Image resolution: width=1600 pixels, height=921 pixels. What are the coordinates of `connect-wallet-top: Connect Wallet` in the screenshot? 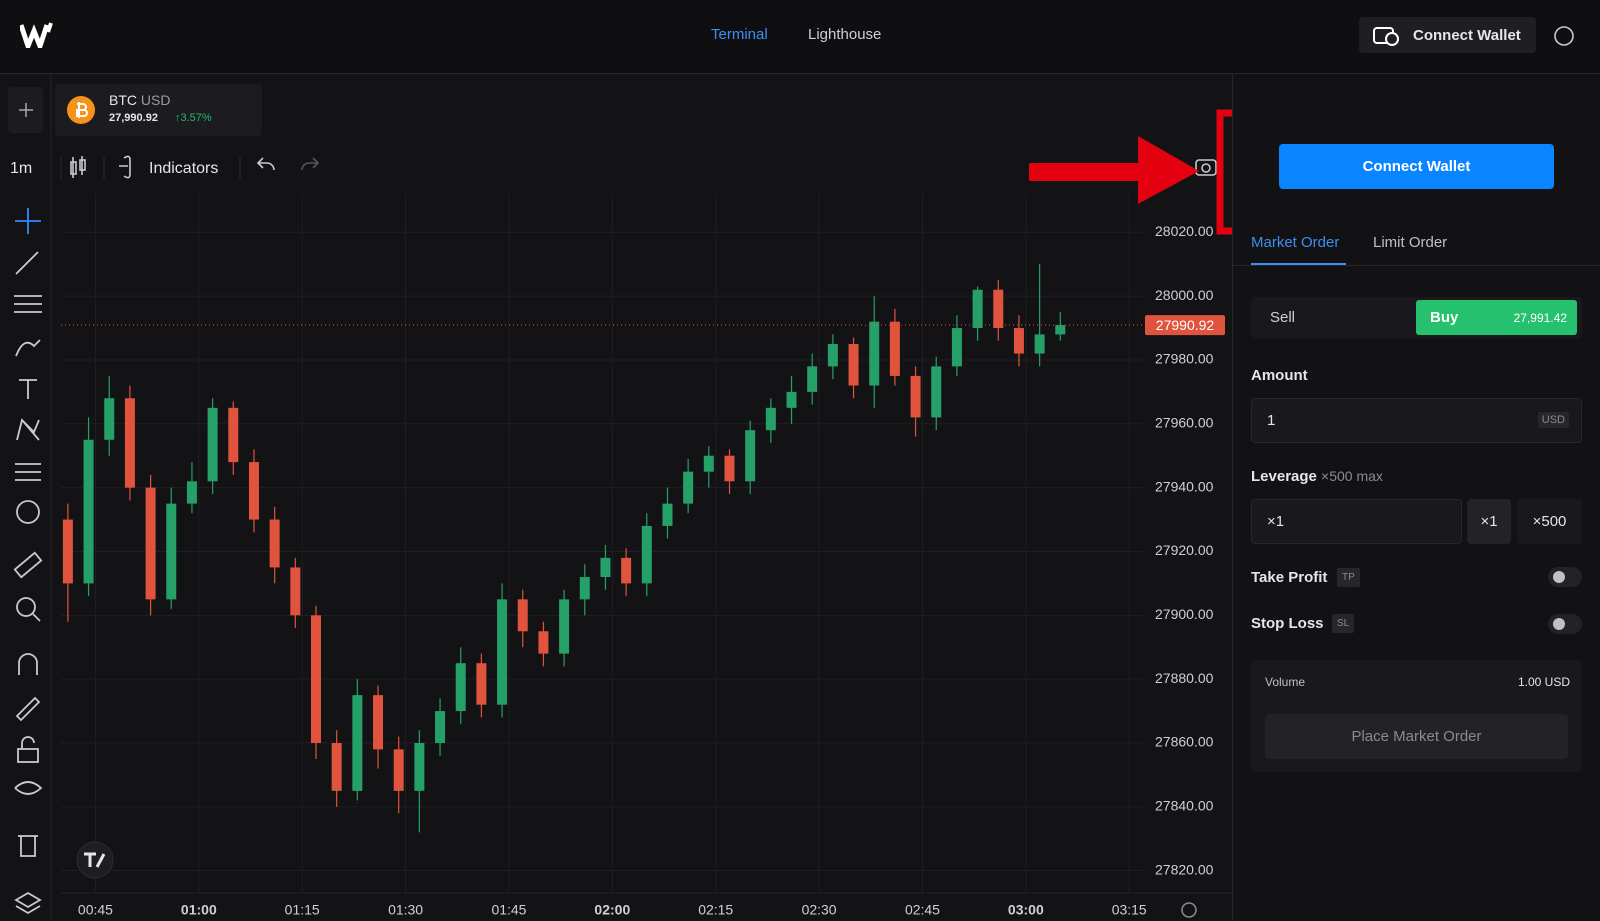 It's located at (1447, 35).